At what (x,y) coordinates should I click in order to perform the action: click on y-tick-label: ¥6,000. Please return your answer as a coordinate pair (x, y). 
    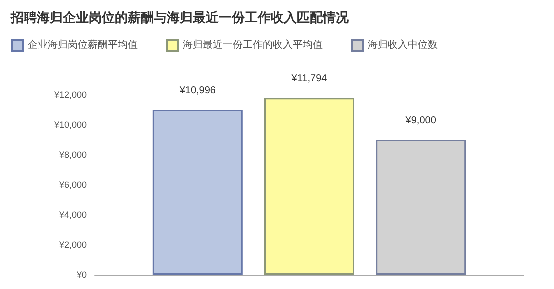
    Looking at the image, I should click on (72, 185).